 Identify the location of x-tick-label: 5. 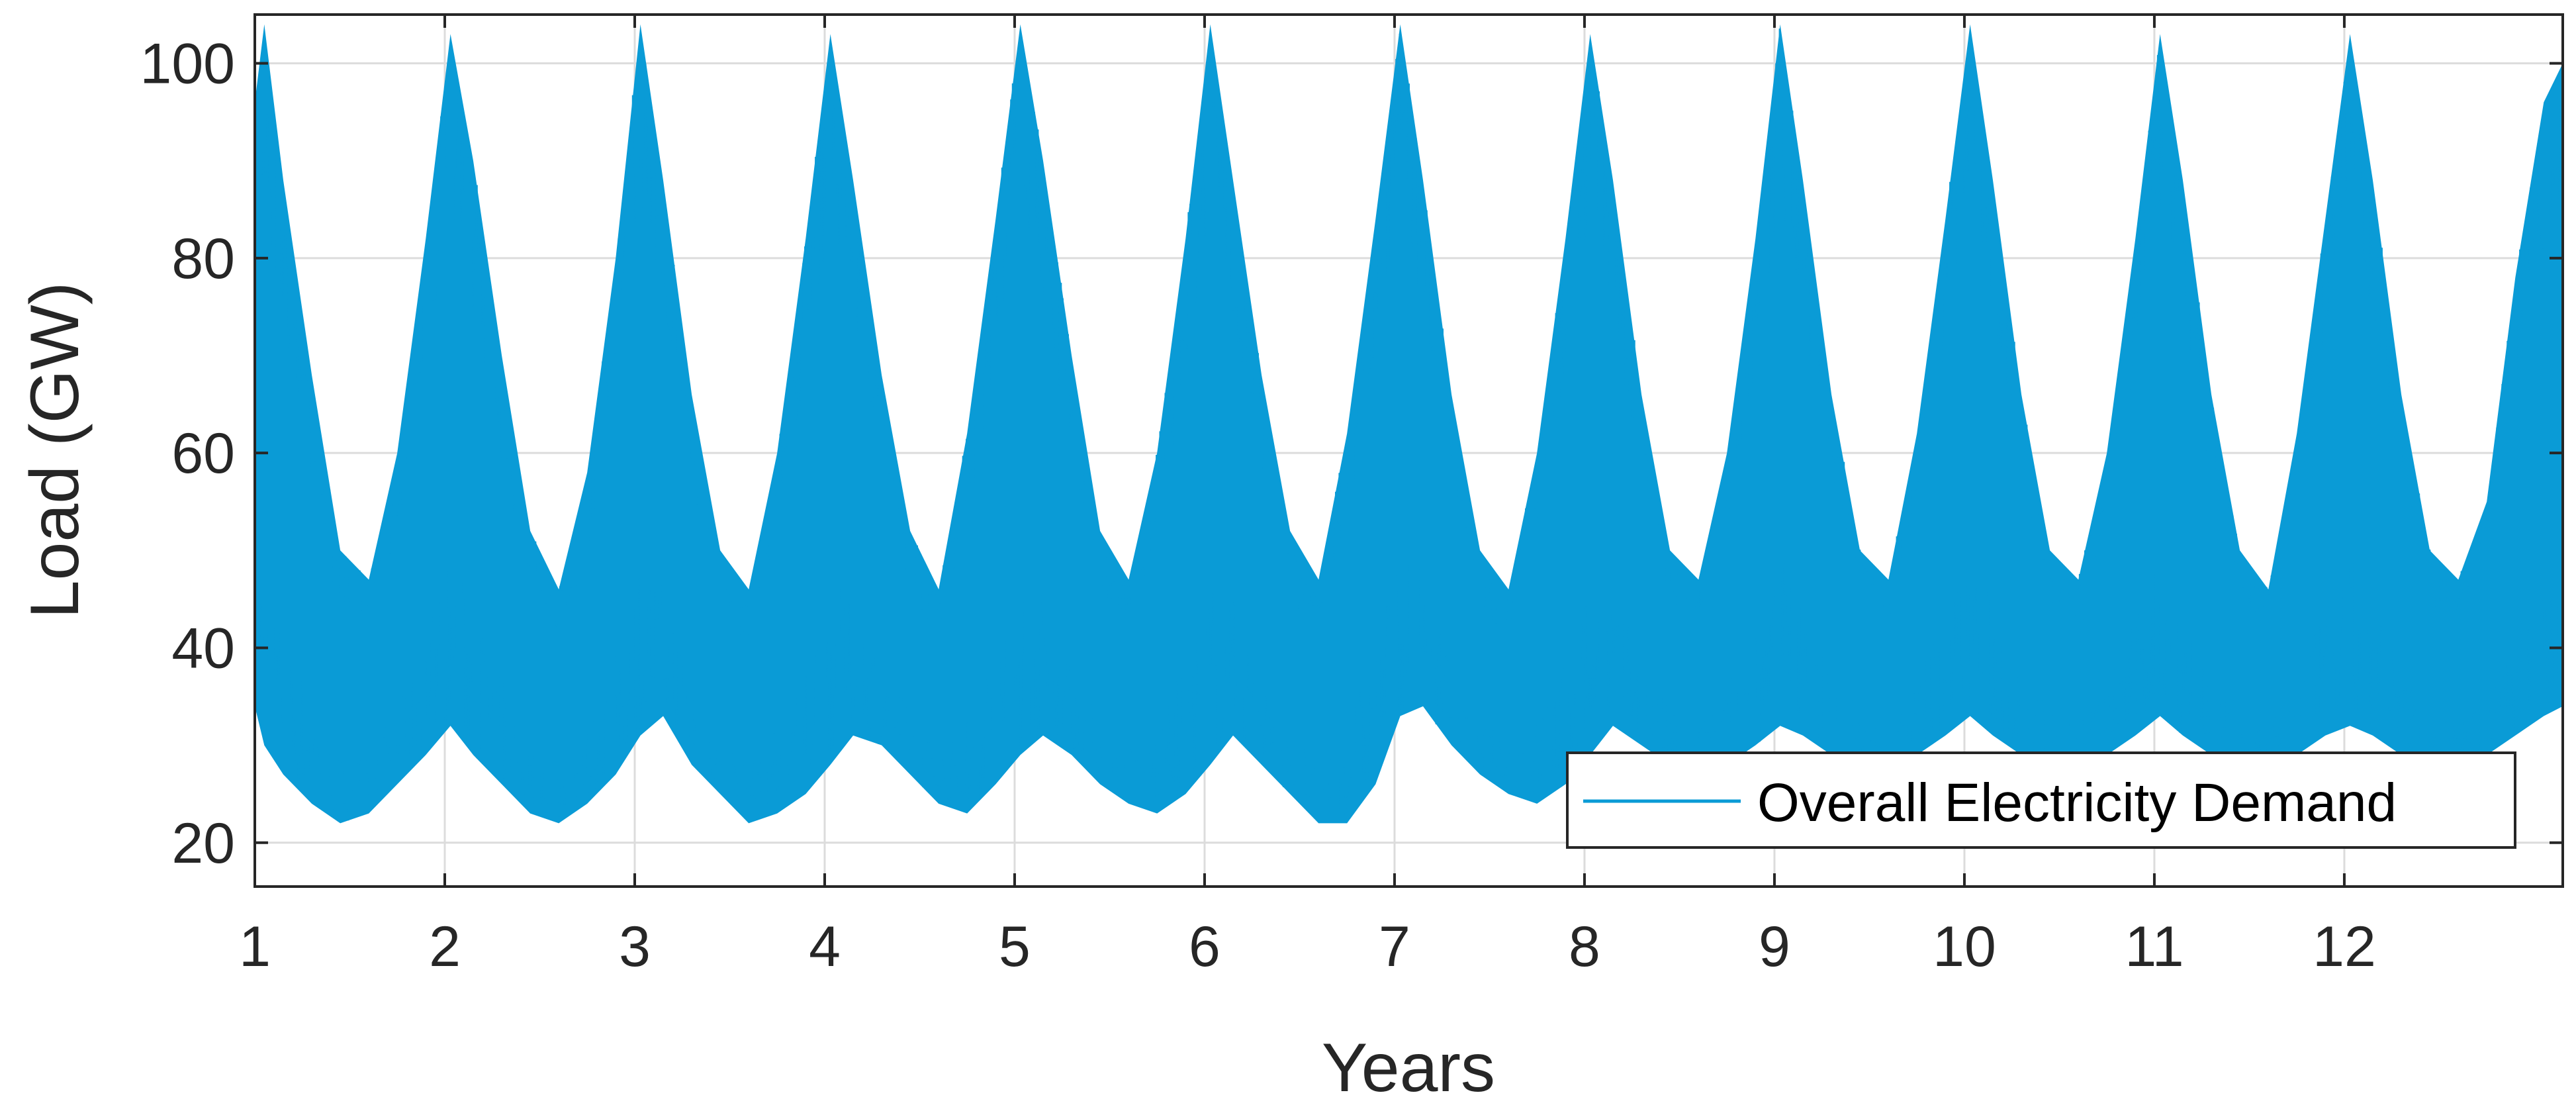
(1015, 947).